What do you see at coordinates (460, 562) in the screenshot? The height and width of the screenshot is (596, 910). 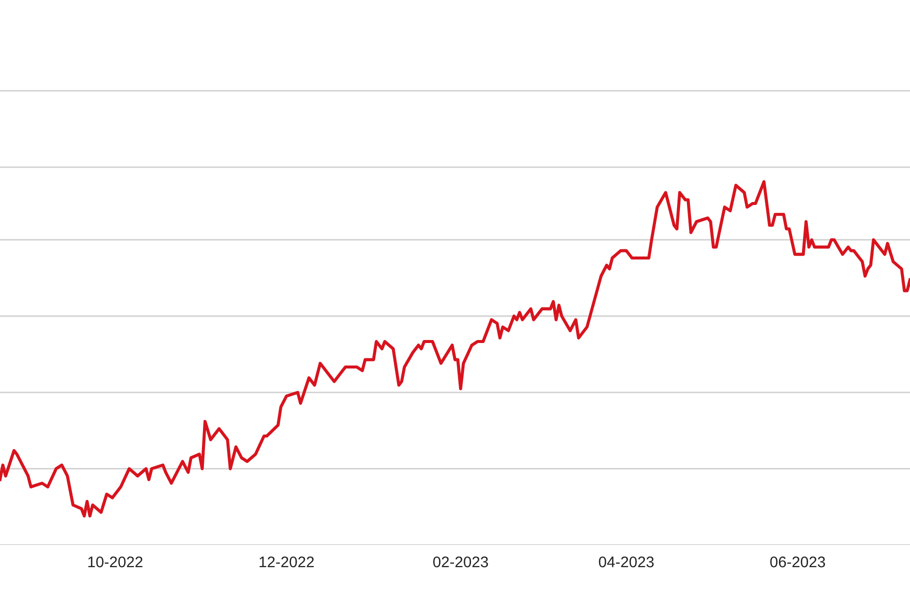 I see `x-tick-label: 02-2023` at bounding box center [460, 562].